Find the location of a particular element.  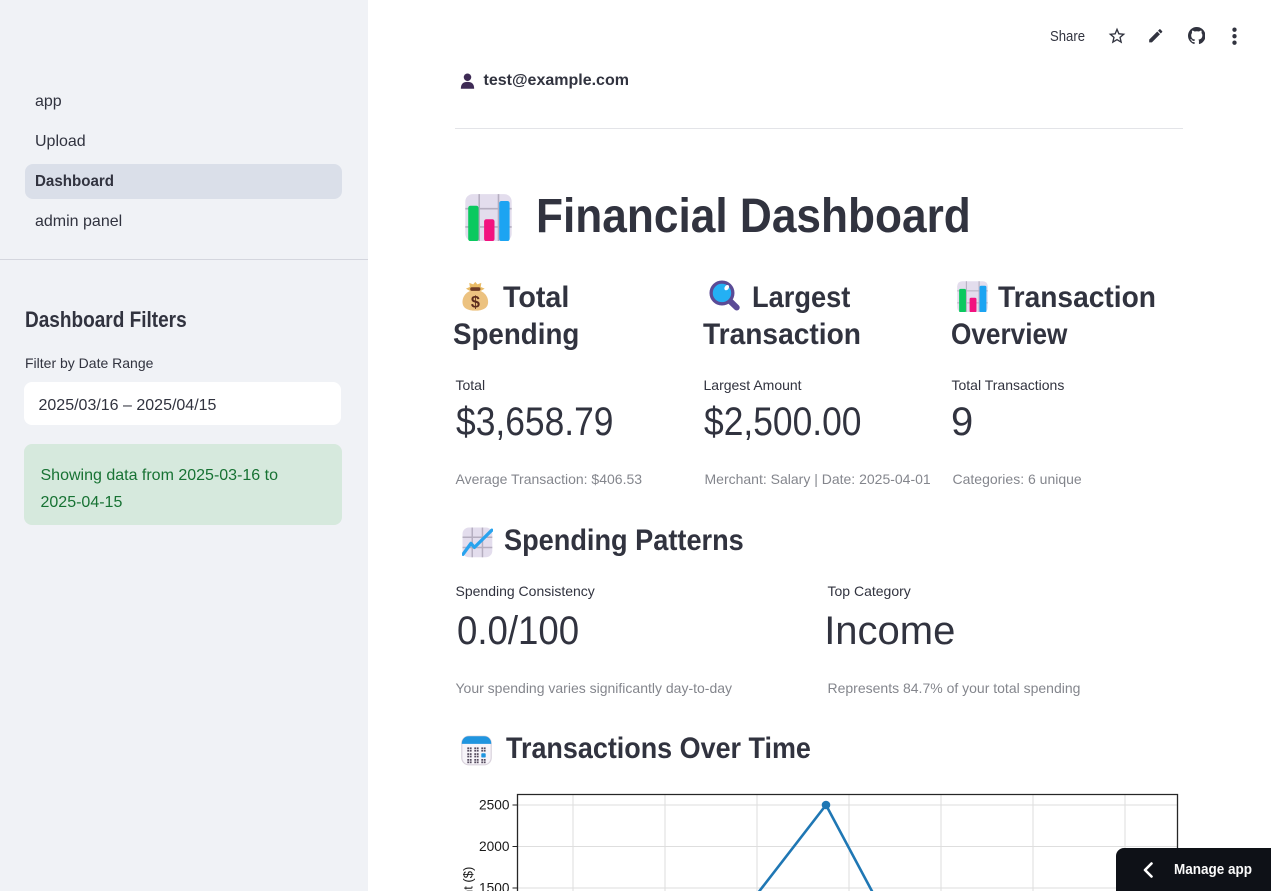

svg-text: Amount ($) is located at coordinates (468, 879).